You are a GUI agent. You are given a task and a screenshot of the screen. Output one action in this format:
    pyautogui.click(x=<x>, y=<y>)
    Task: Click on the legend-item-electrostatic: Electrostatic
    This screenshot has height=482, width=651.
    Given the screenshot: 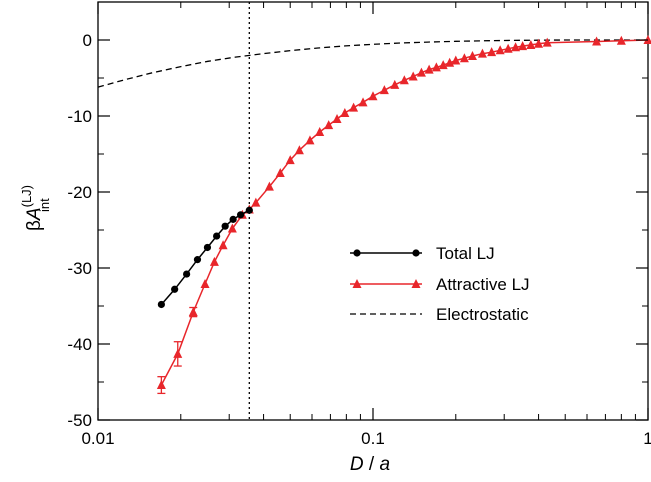 What is the action you would take?
    pyautogui.click(x=439, y=314)
    